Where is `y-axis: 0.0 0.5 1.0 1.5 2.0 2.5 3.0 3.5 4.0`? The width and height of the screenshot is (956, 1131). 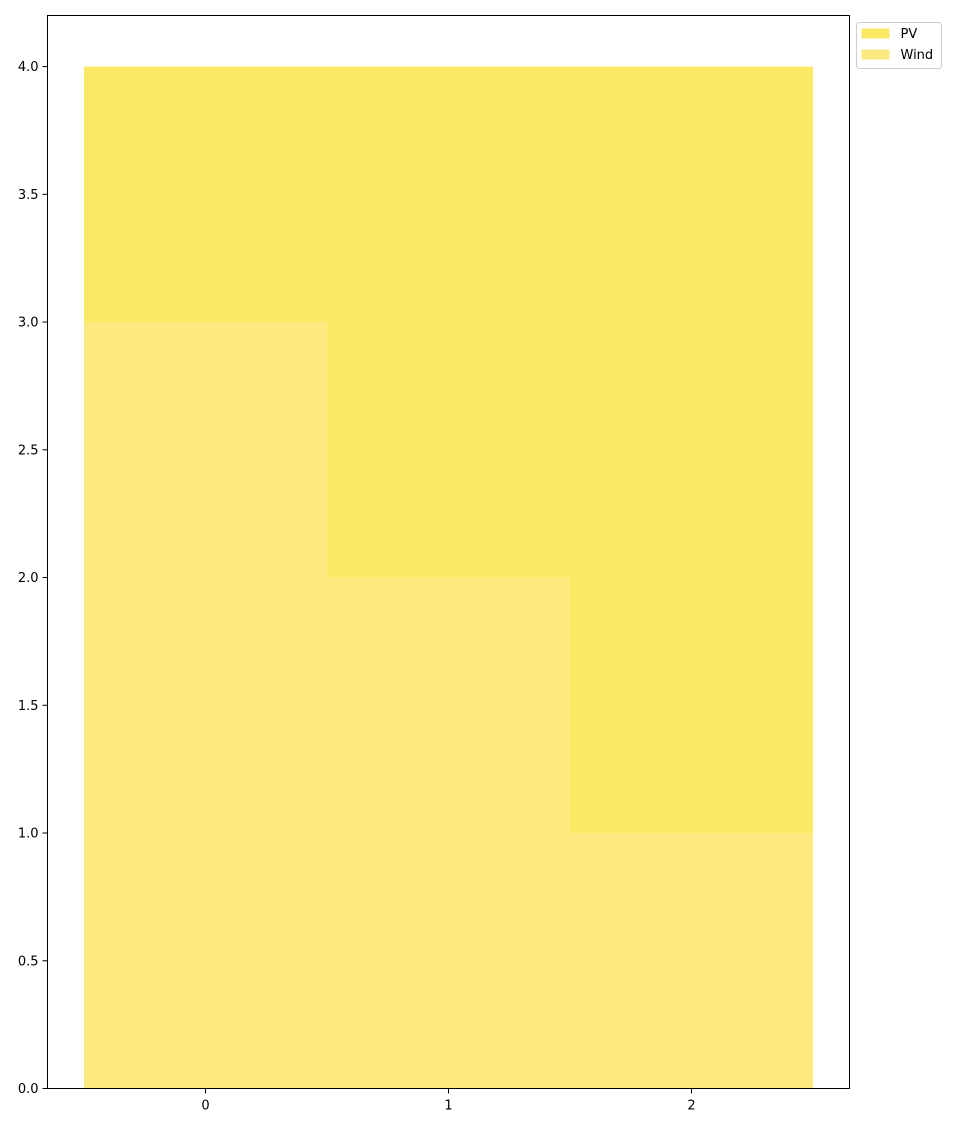
y-axis: 0.0 0.5 1.0 1.5 2.0 2.5 3.0 3.5 4.0 is located at coordinates (33, 578).